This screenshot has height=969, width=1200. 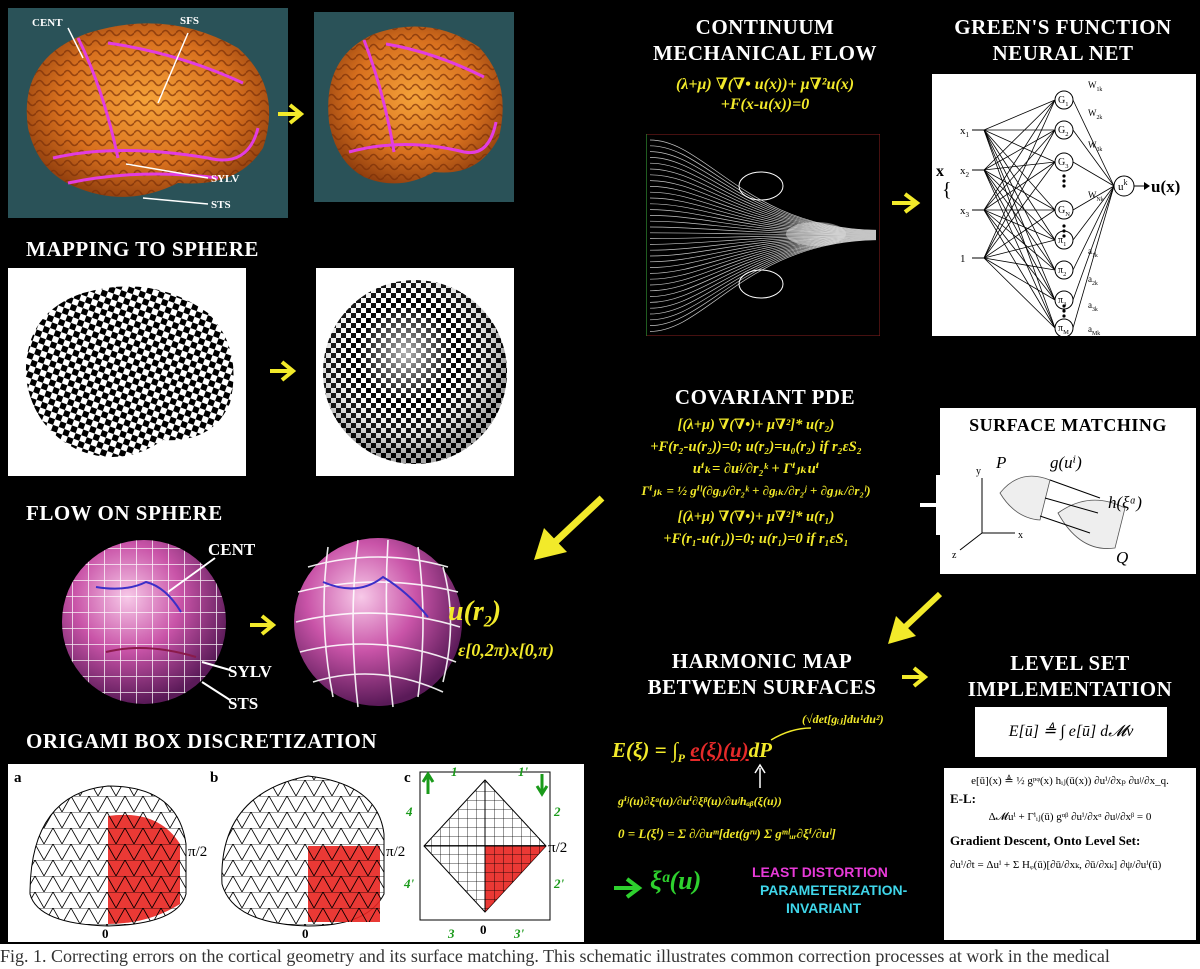 I want to click on nn-pi-node-label: π3, so click(x=1062, y=301).